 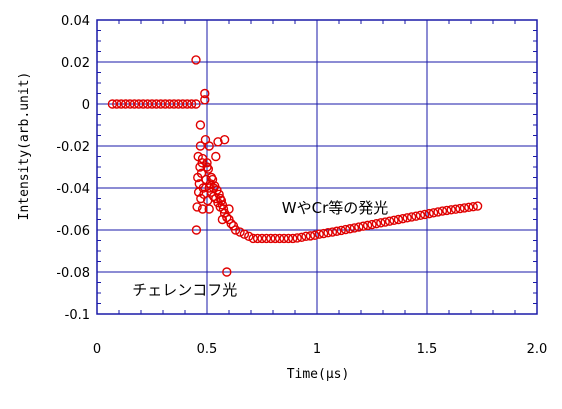 What do you see at coordinates (335, 208) in the screenshot?
I see `annotation-label: WやCr等の発光` at bounding box center [335, 208].